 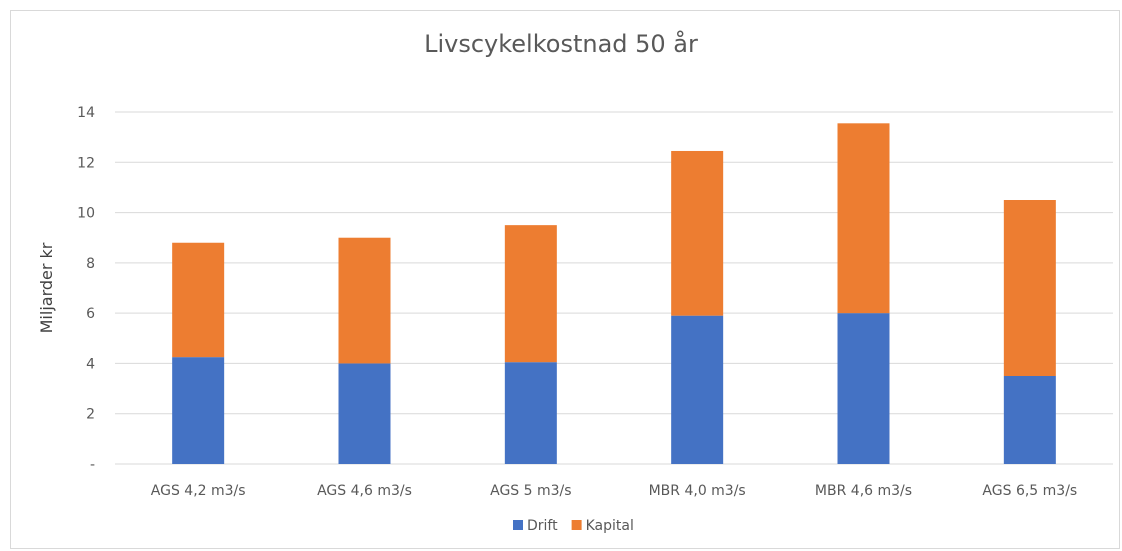 What do you see at coordinates (90, 415) in the screenshot?
I see `y-tick-label: 2` at bounding box center [90, 415].